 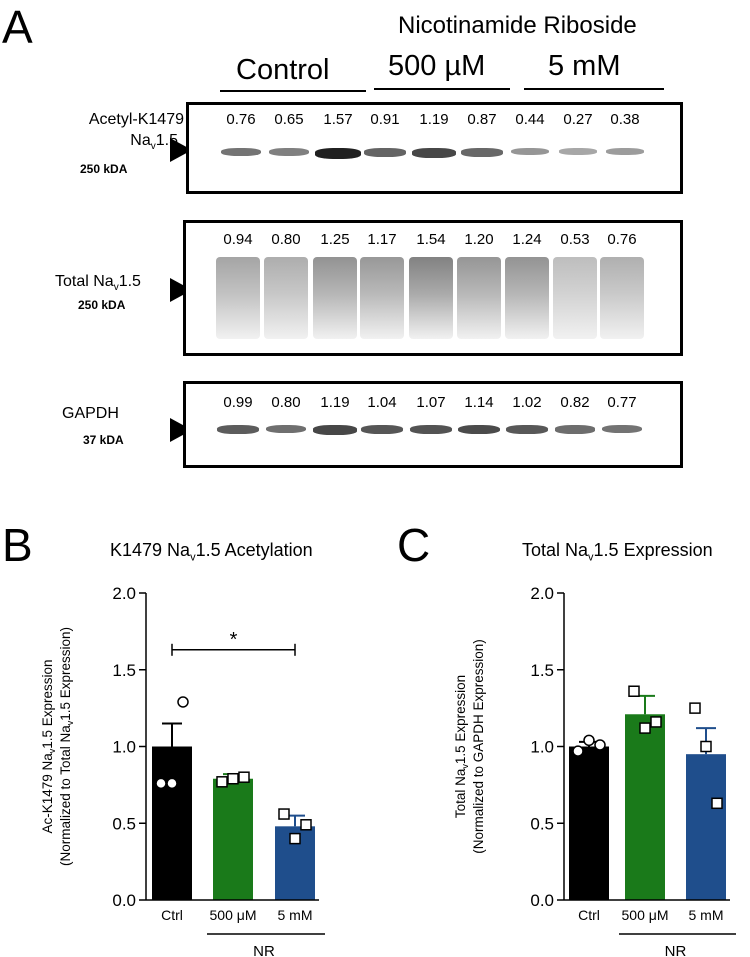 I want to click on quant-value: 0.87, so click(x=482, y=119).